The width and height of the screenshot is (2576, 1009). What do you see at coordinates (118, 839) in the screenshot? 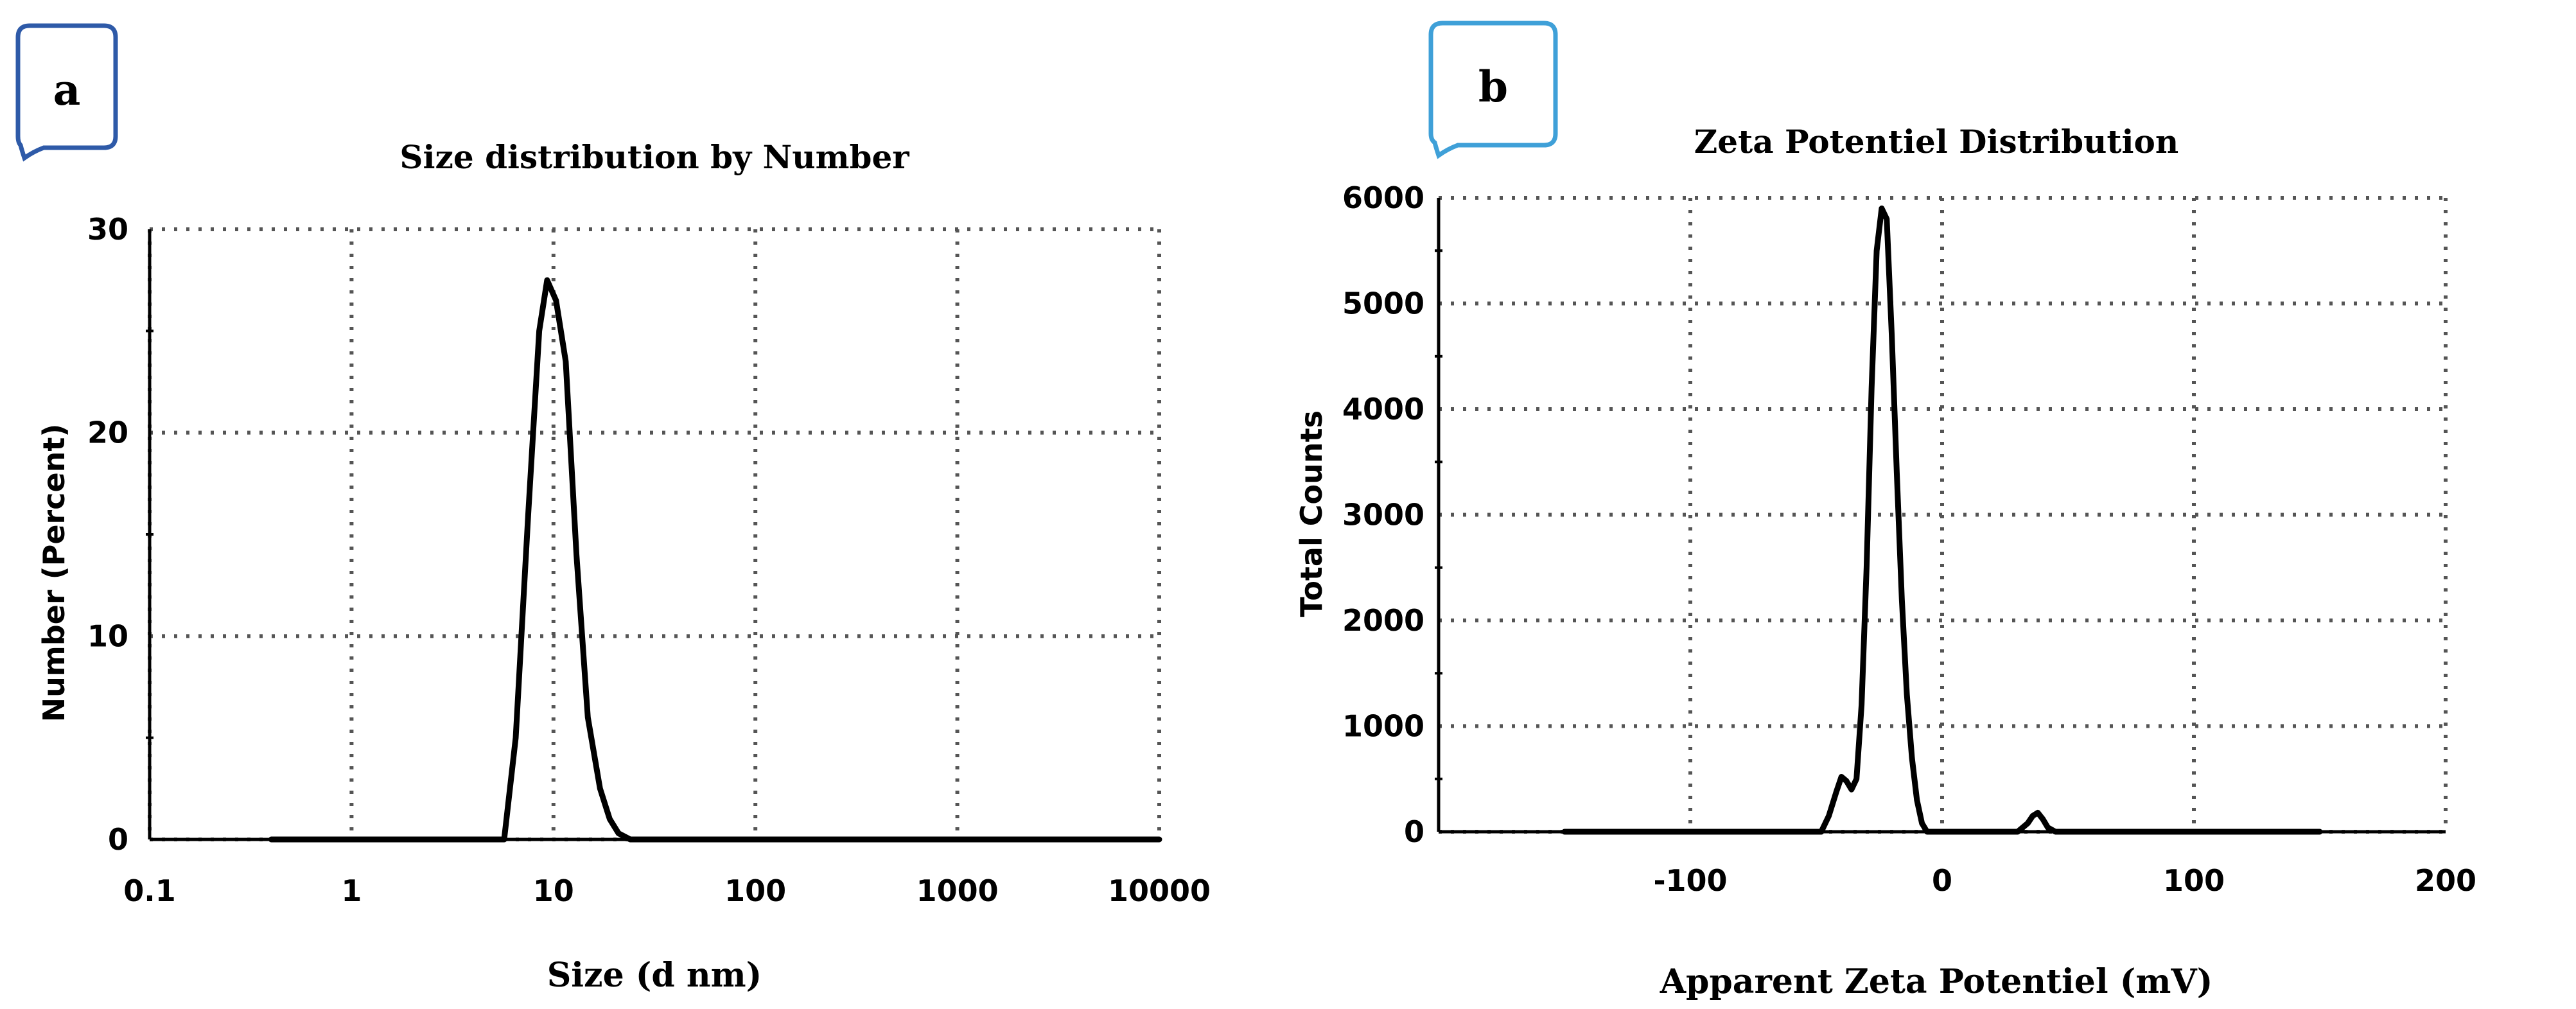
I see `chart-a-ytick-label-0: 0` at bounding box center [118, 839].